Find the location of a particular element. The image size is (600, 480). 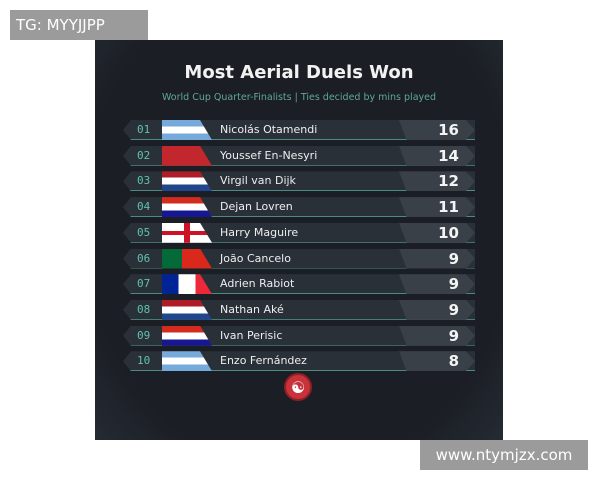

player-name: Adrien Rabiot is located at coordinates (257, 284).